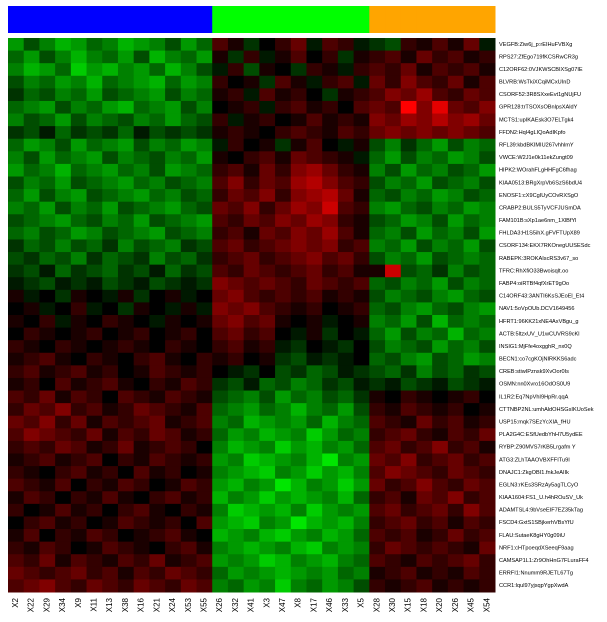 The height and width of the screenshot is (622, 607). Describe the element at coordinates (541, 70) in the screenshot. I see `row-label: C12ORF62:0VJKWSCBIXSg07IE` at that location.